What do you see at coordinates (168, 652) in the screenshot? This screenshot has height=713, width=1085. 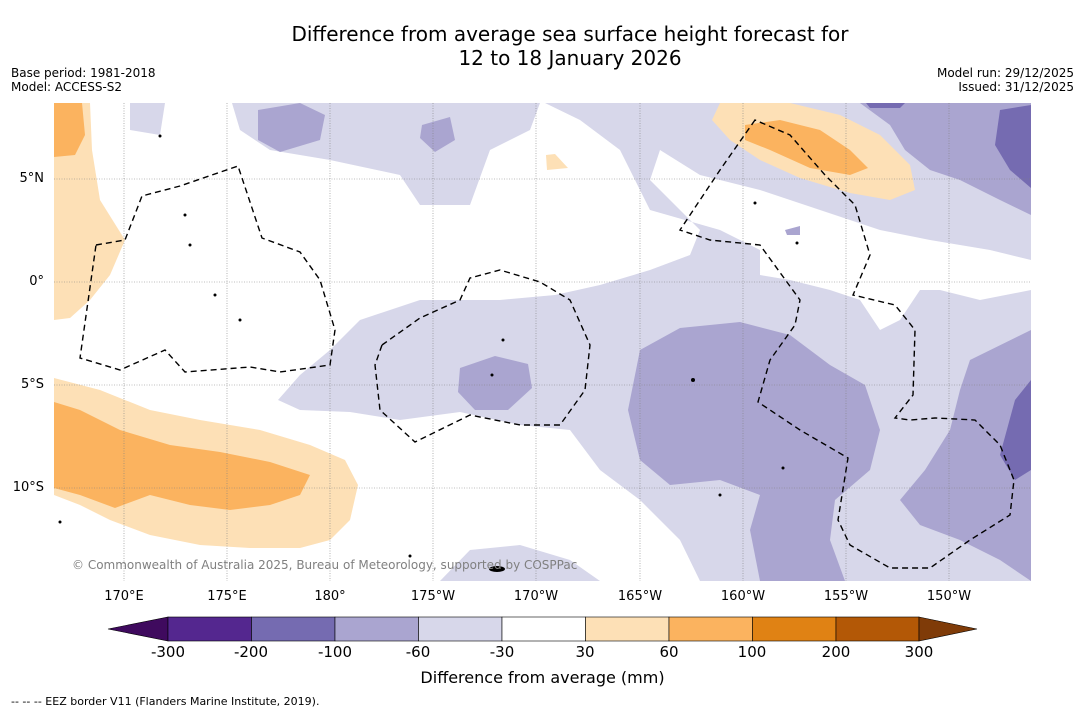 I see `colorbar-tick-label: -300` at bounding box center [168, 652].